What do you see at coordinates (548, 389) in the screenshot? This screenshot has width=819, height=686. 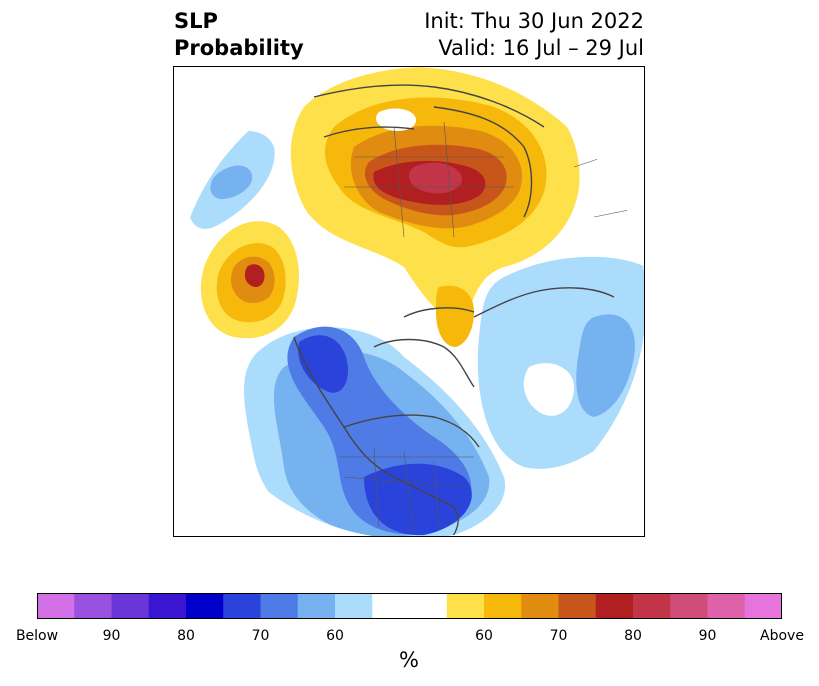 I see `normal-pocket-atlantic` at bounding box center [548, 389].